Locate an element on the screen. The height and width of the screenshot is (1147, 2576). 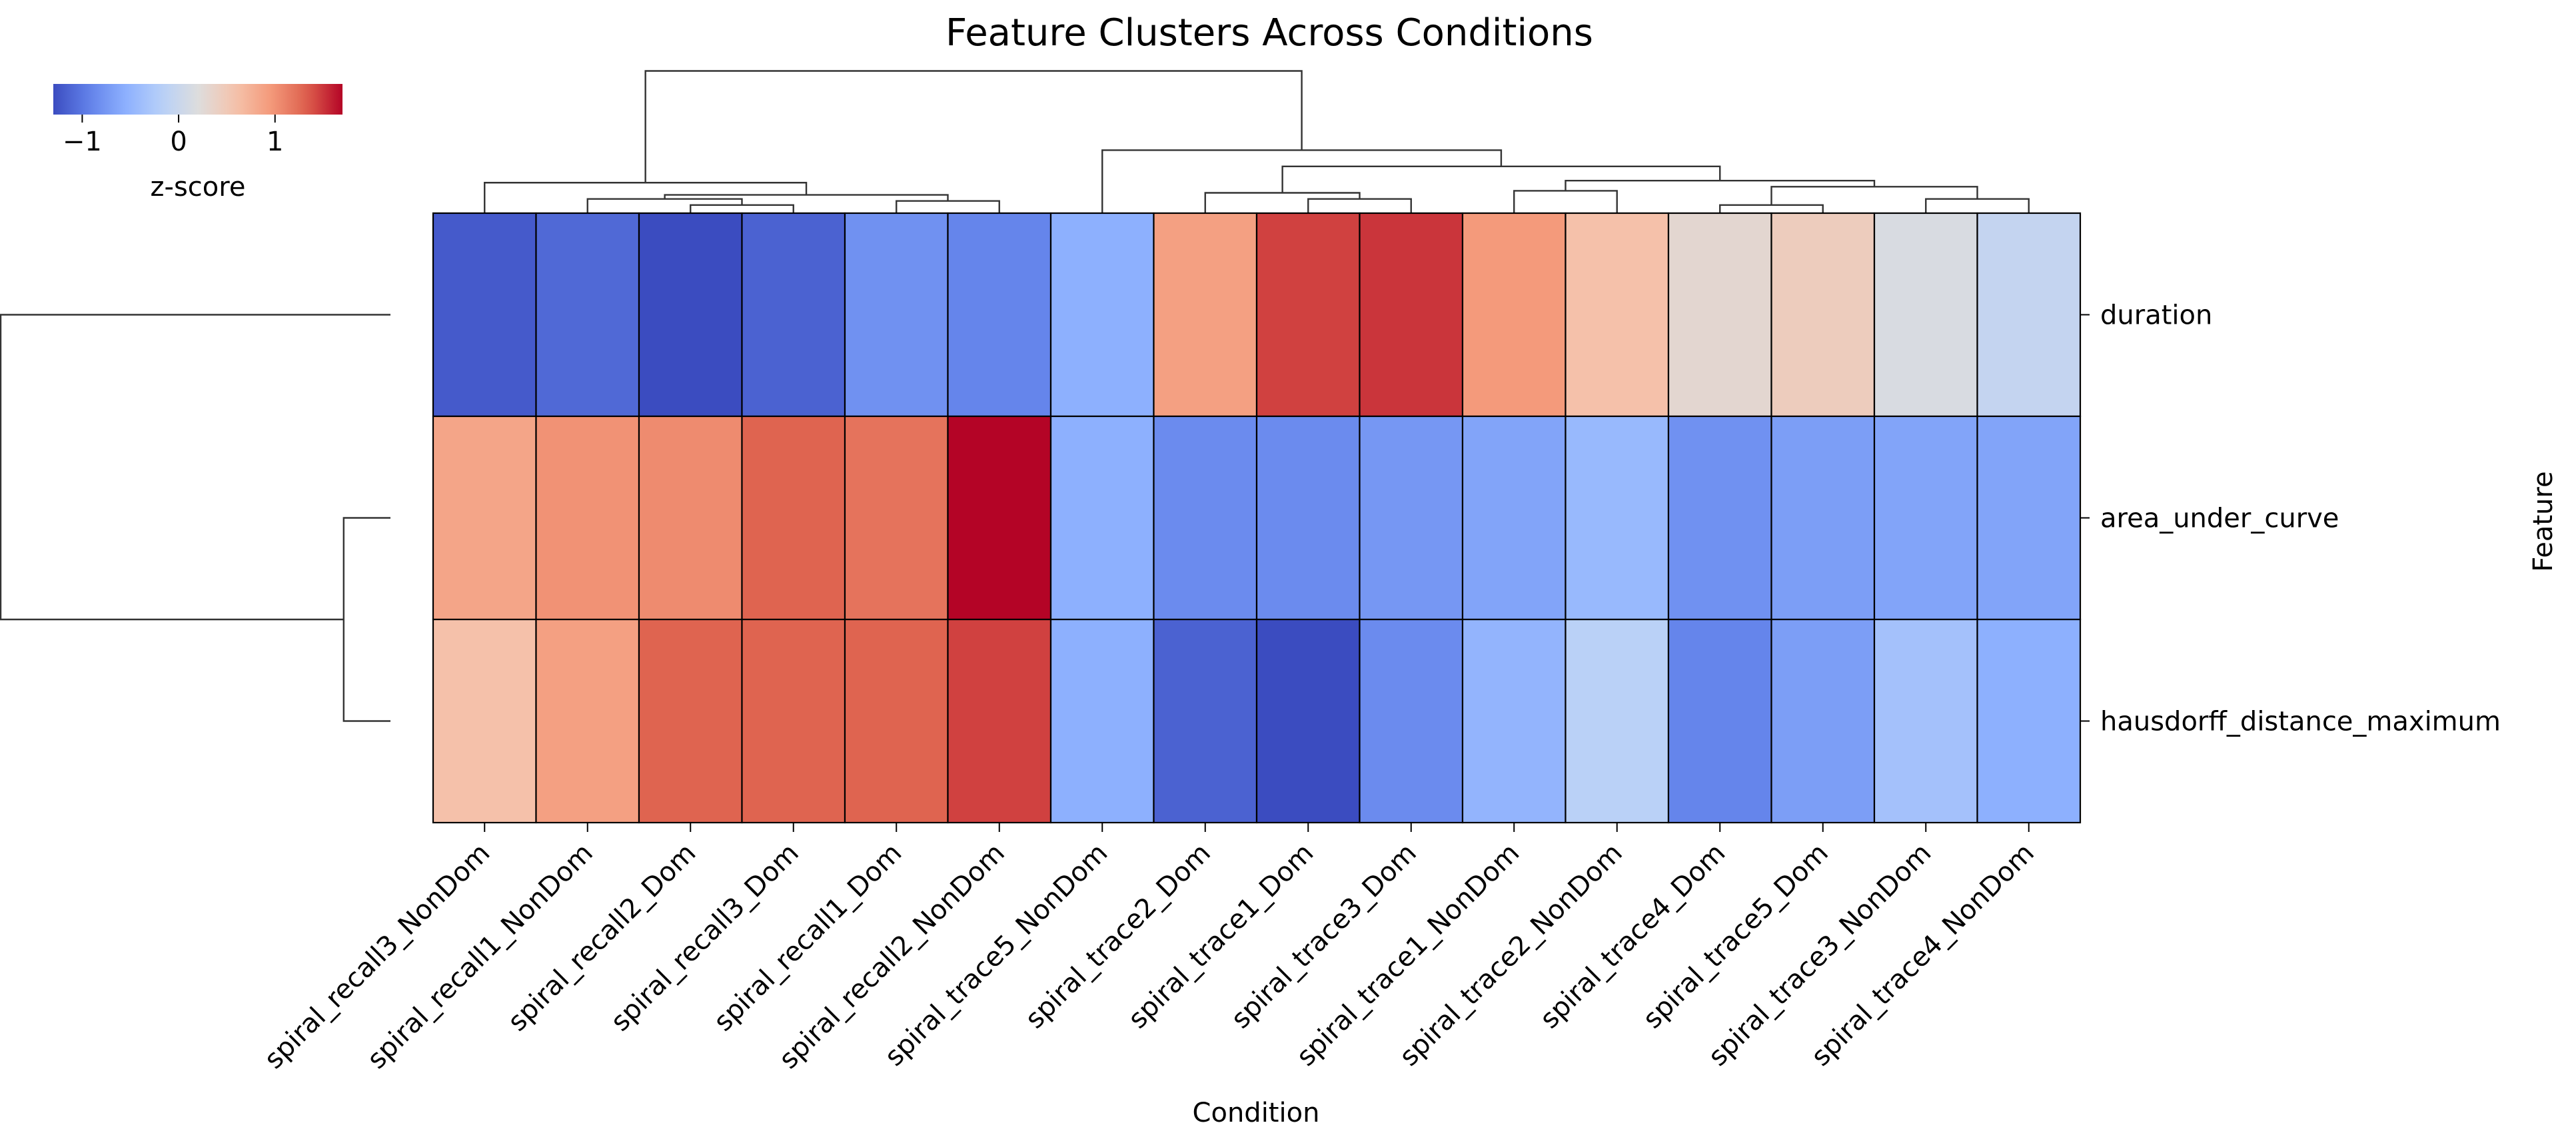
heatmap-cell-hausdorff_distance_maximum-spiral_trace5_NonDom is located at coordinates (1102, 721).